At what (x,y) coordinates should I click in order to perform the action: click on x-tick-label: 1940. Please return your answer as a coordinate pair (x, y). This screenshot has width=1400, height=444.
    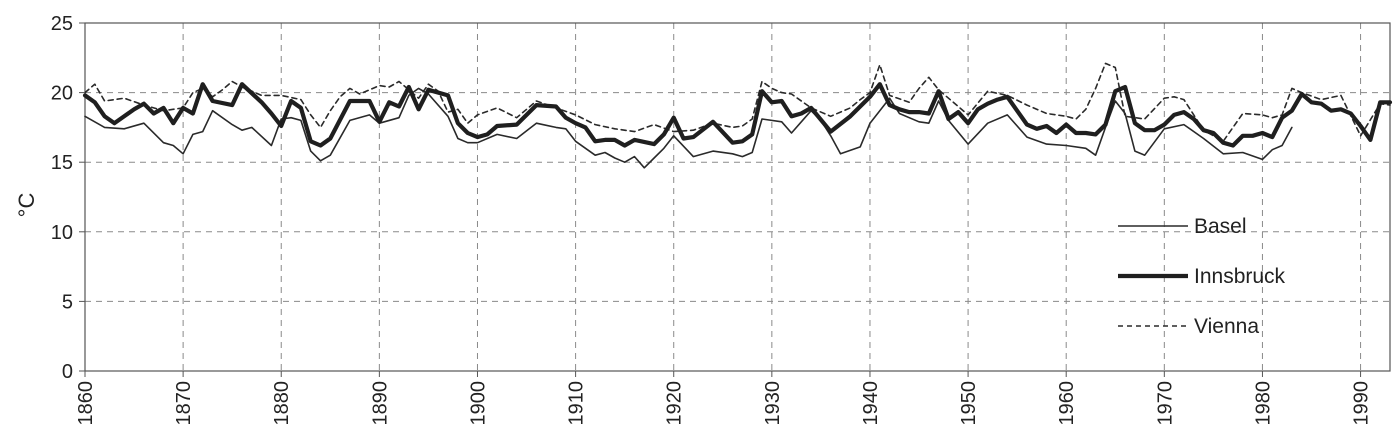
    Looking at the image, I should click on (871, 403).